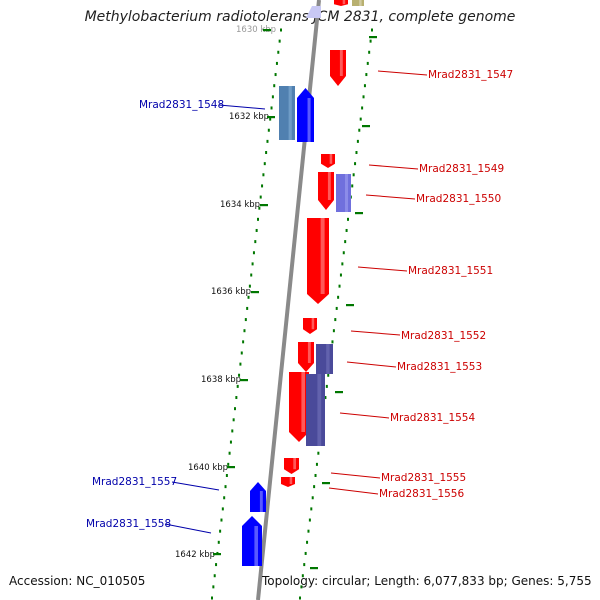 The image size is (600, 600). I want to click on feature-top-red, so click(341, 3).